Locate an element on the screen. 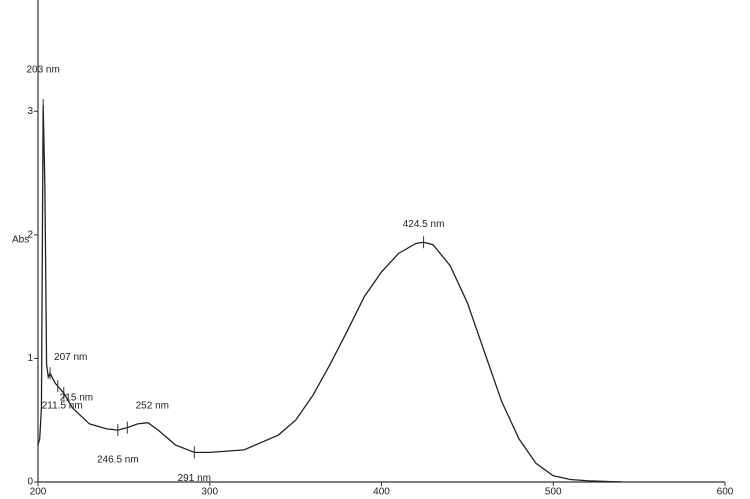 Image resolution: width=750 pixels, height=499 pixels. y-axis-label: Abs is located at coordinates (20, 240).